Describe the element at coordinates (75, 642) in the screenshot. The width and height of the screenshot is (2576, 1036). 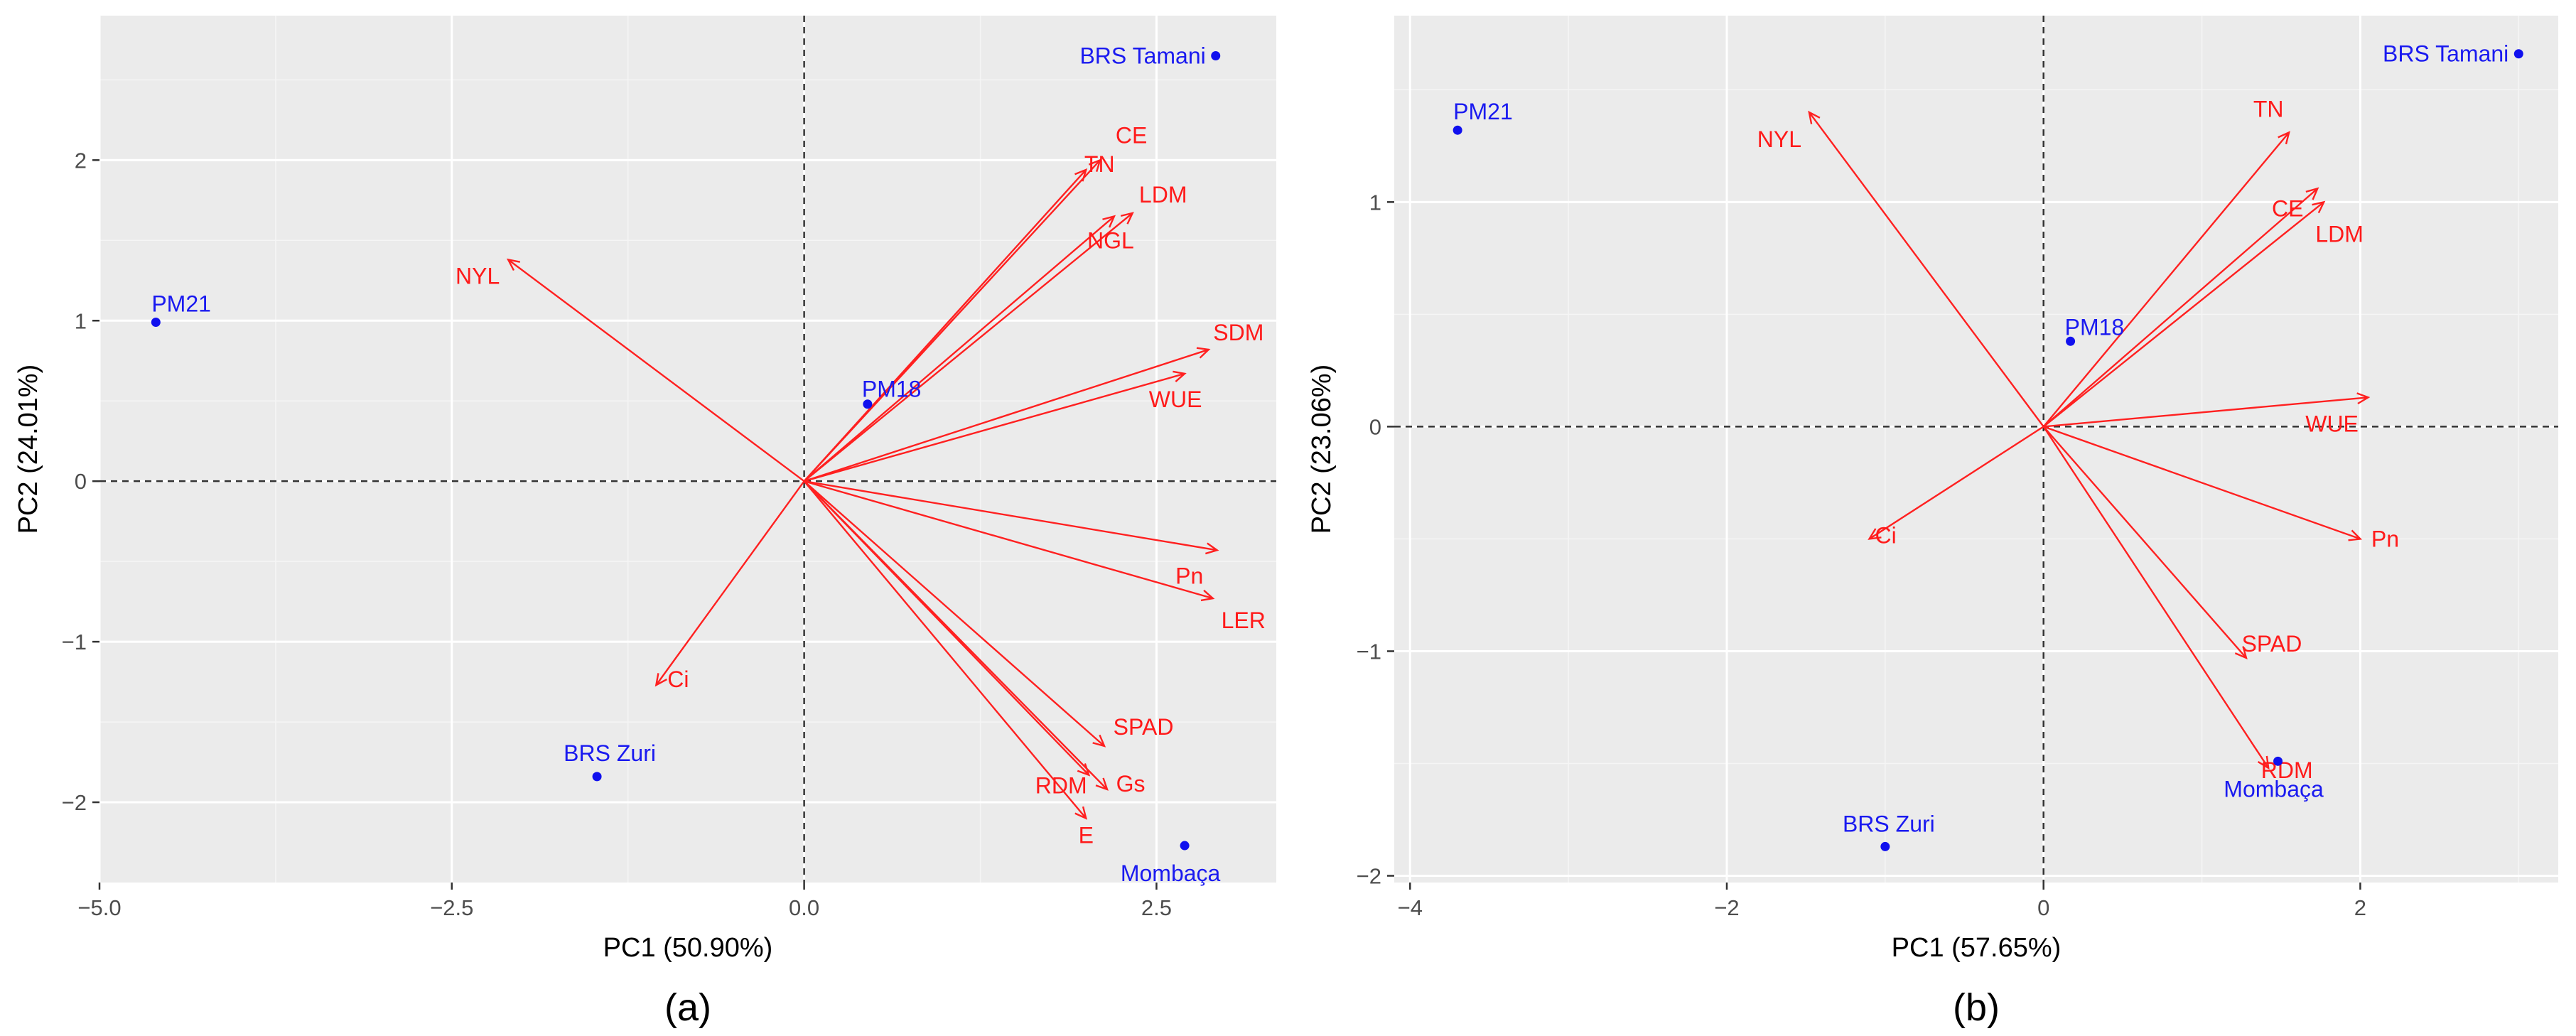
I see `y-tick-label: −1` at that location.